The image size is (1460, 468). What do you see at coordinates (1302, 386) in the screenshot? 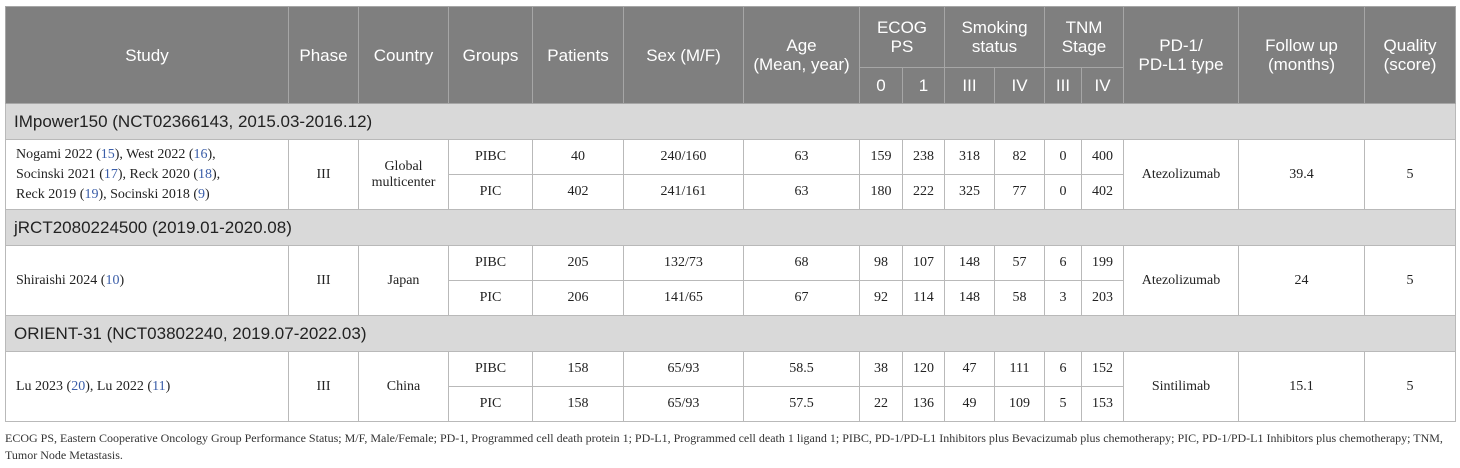
I see `follow-up-cell: 15.1` at bounding box center [1302, 386].